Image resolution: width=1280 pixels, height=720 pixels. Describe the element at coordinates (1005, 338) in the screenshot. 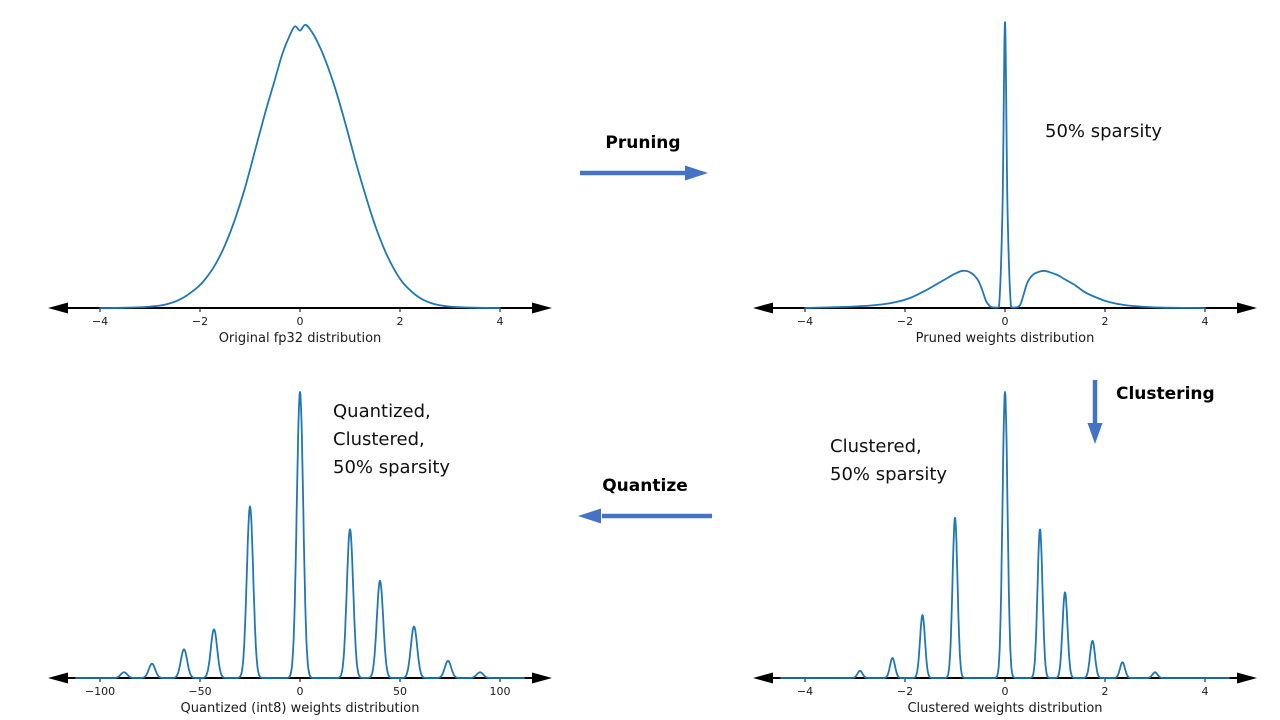

I see `pruned-weights-axis-label: Pruned weights distribution` at that location.